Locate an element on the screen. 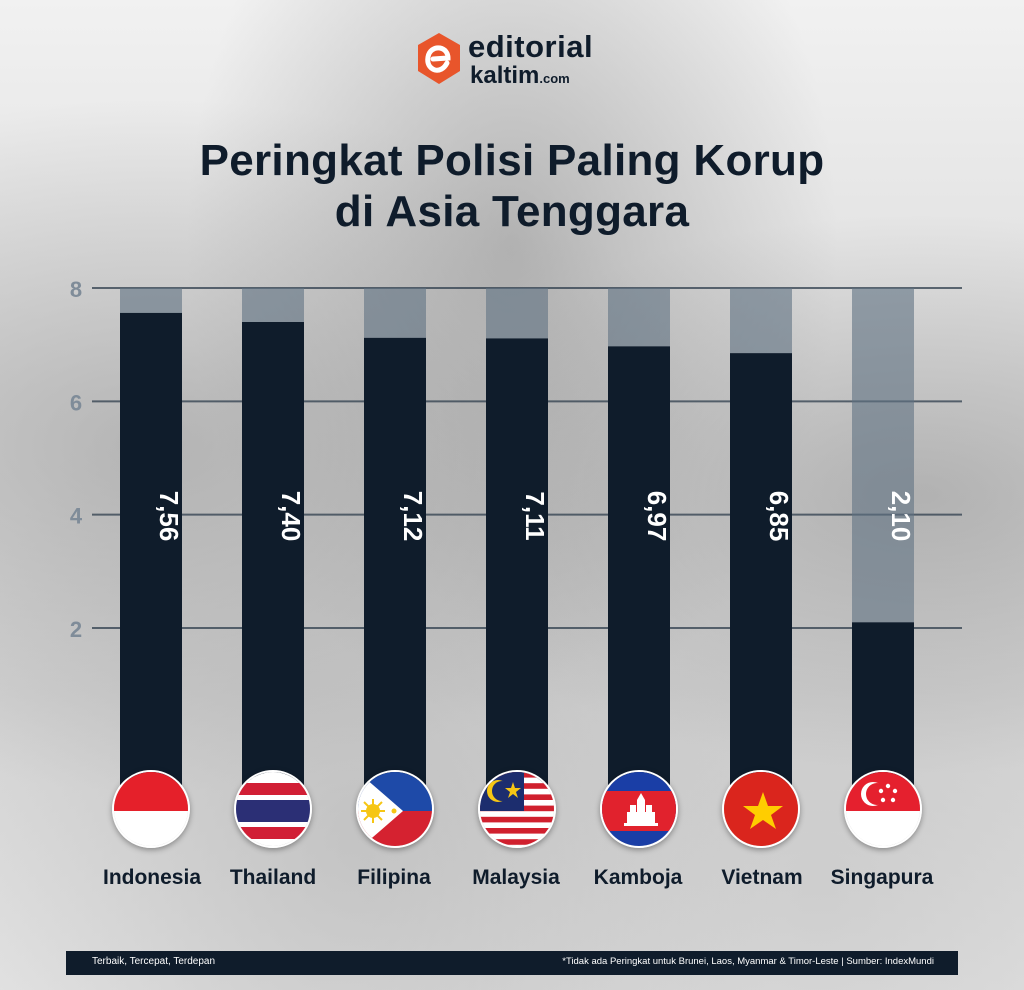 The image size is (1024, 990). bar-value-label: 7,40 is located at coordinates (291, 516).